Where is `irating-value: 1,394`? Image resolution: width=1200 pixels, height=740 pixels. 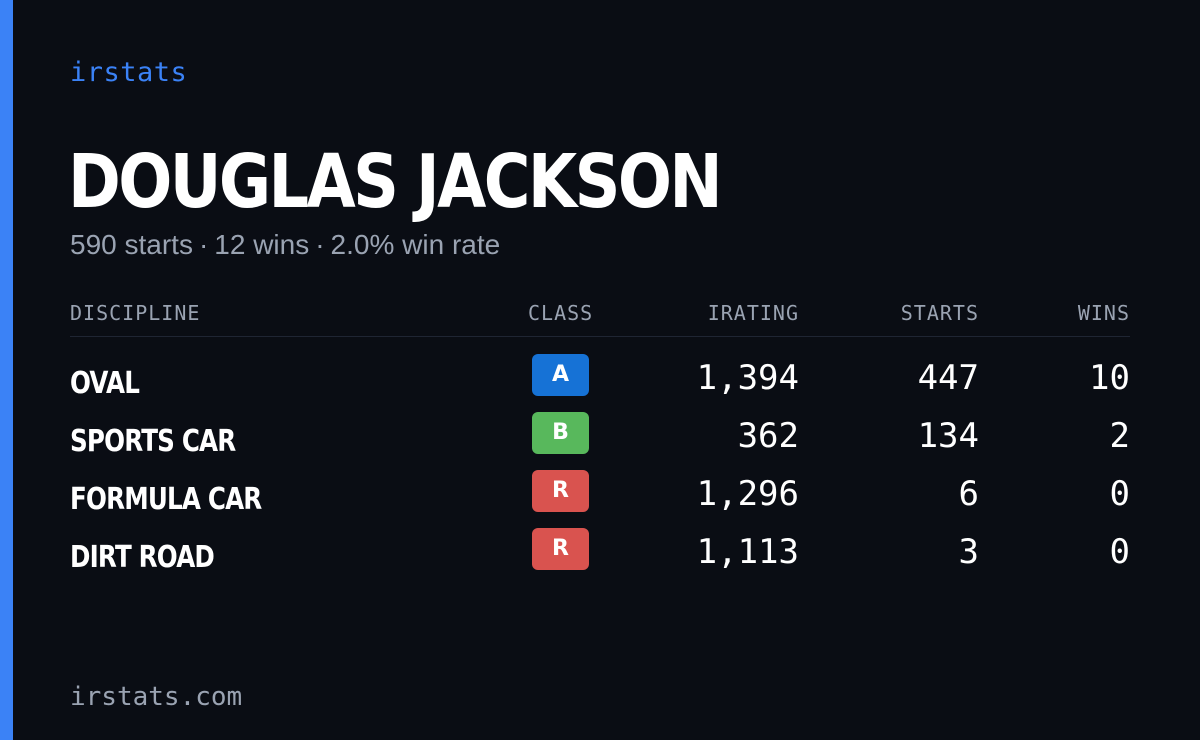 irating-value: 1,394 is located at coordinates (747, 378).